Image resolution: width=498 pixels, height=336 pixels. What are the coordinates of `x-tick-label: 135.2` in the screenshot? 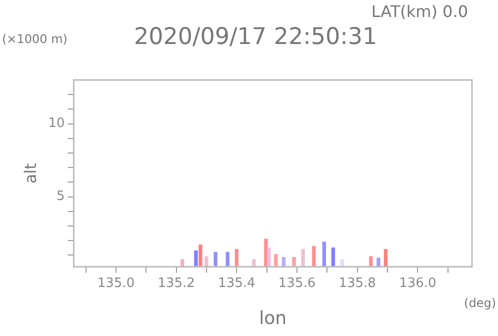 It's located at (176, 283).